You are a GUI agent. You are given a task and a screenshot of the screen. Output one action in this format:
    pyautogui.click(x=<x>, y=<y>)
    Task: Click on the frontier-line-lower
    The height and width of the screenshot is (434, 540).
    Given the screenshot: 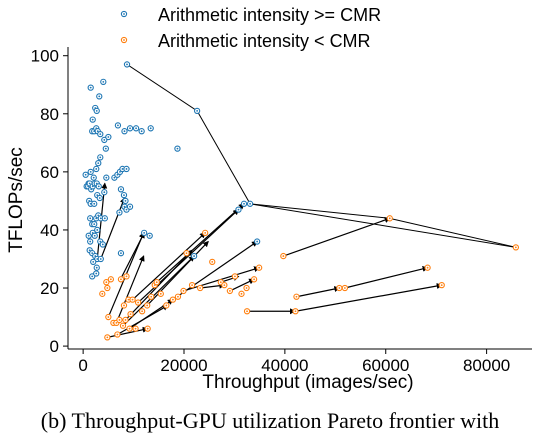 What is the action you would take?
    pyautogui.click(x=382, y=225)
    